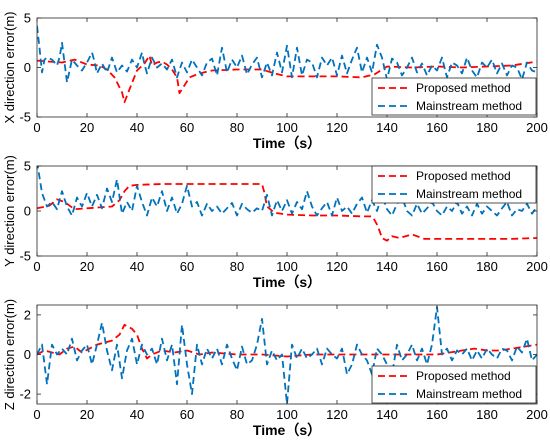 The width and height of the screenshot is (550, 443). I want to click on x-x-tick-label: 160, so click(437, 127).